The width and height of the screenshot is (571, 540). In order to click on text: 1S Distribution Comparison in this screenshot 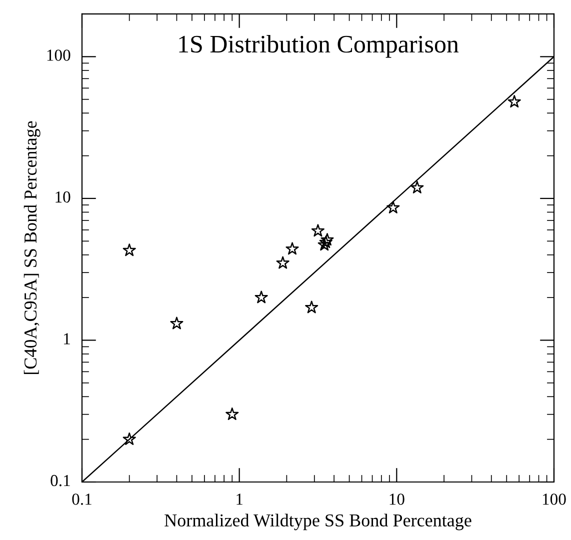, I will do `click(319, 46)`.